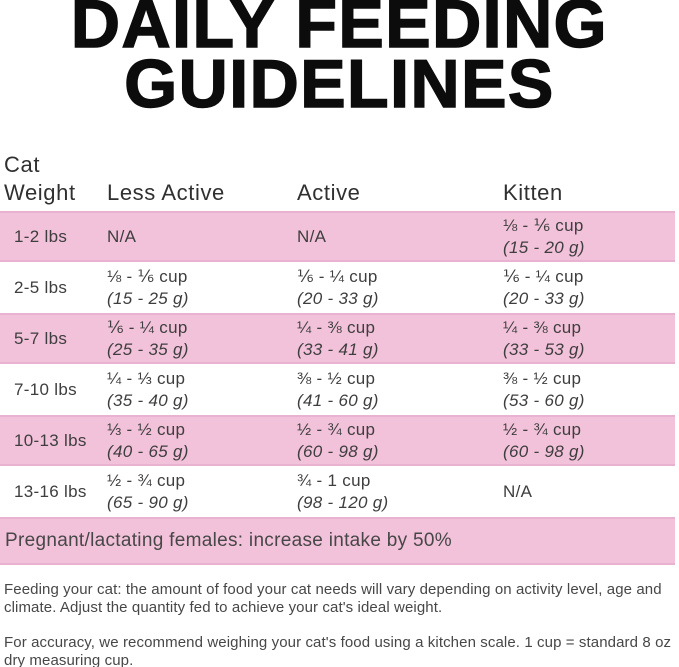 The width and height of the screenshot is (679, 667). I want to click on weight-value: 10-13 lbs, so click(50, 440).